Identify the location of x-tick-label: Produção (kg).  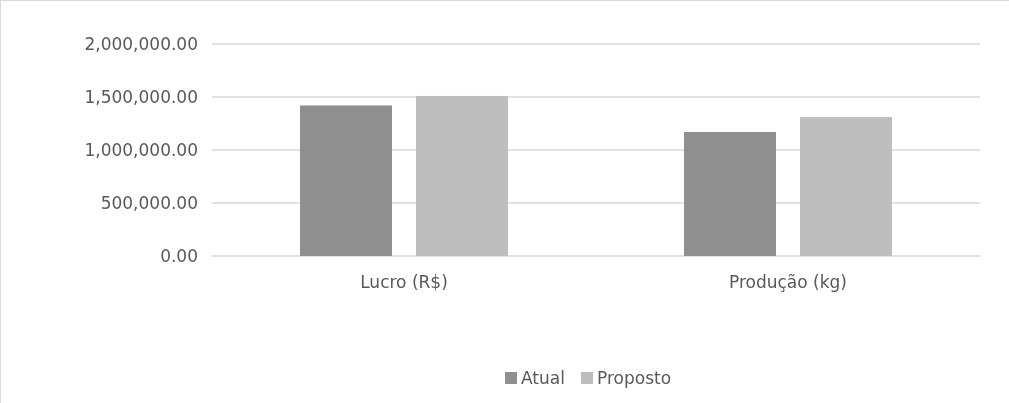
(788, 282).